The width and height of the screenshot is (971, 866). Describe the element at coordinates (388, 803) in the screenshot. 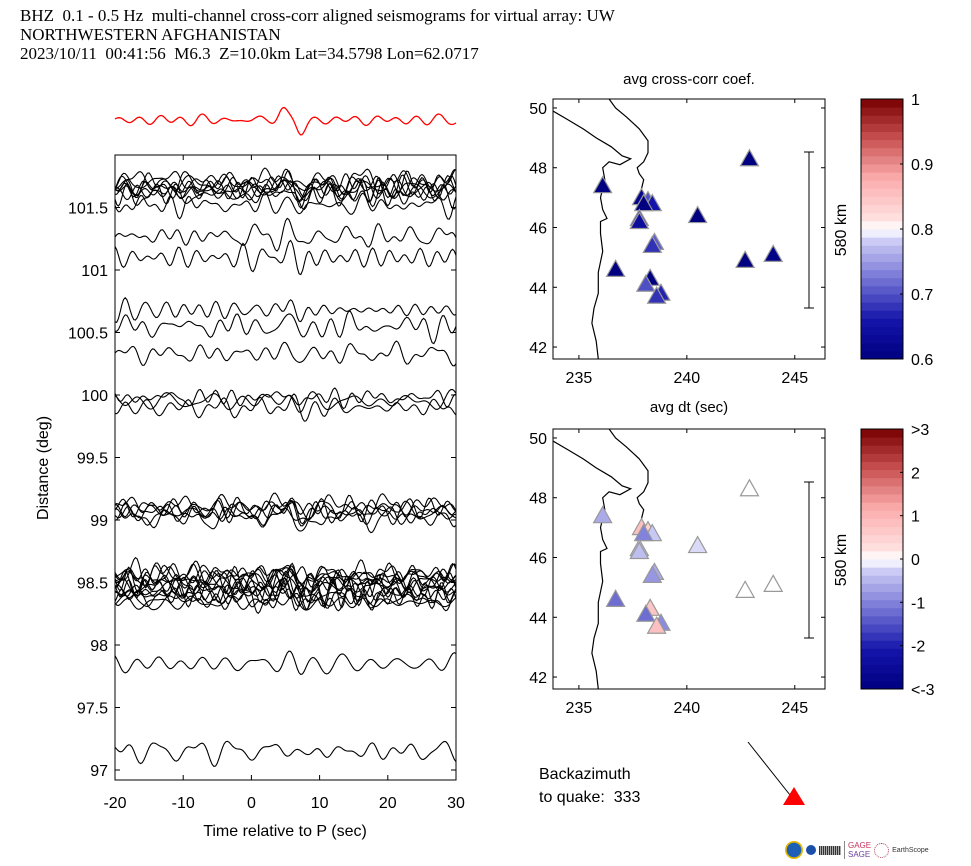

I see `x-tick-label: 20` at that location.